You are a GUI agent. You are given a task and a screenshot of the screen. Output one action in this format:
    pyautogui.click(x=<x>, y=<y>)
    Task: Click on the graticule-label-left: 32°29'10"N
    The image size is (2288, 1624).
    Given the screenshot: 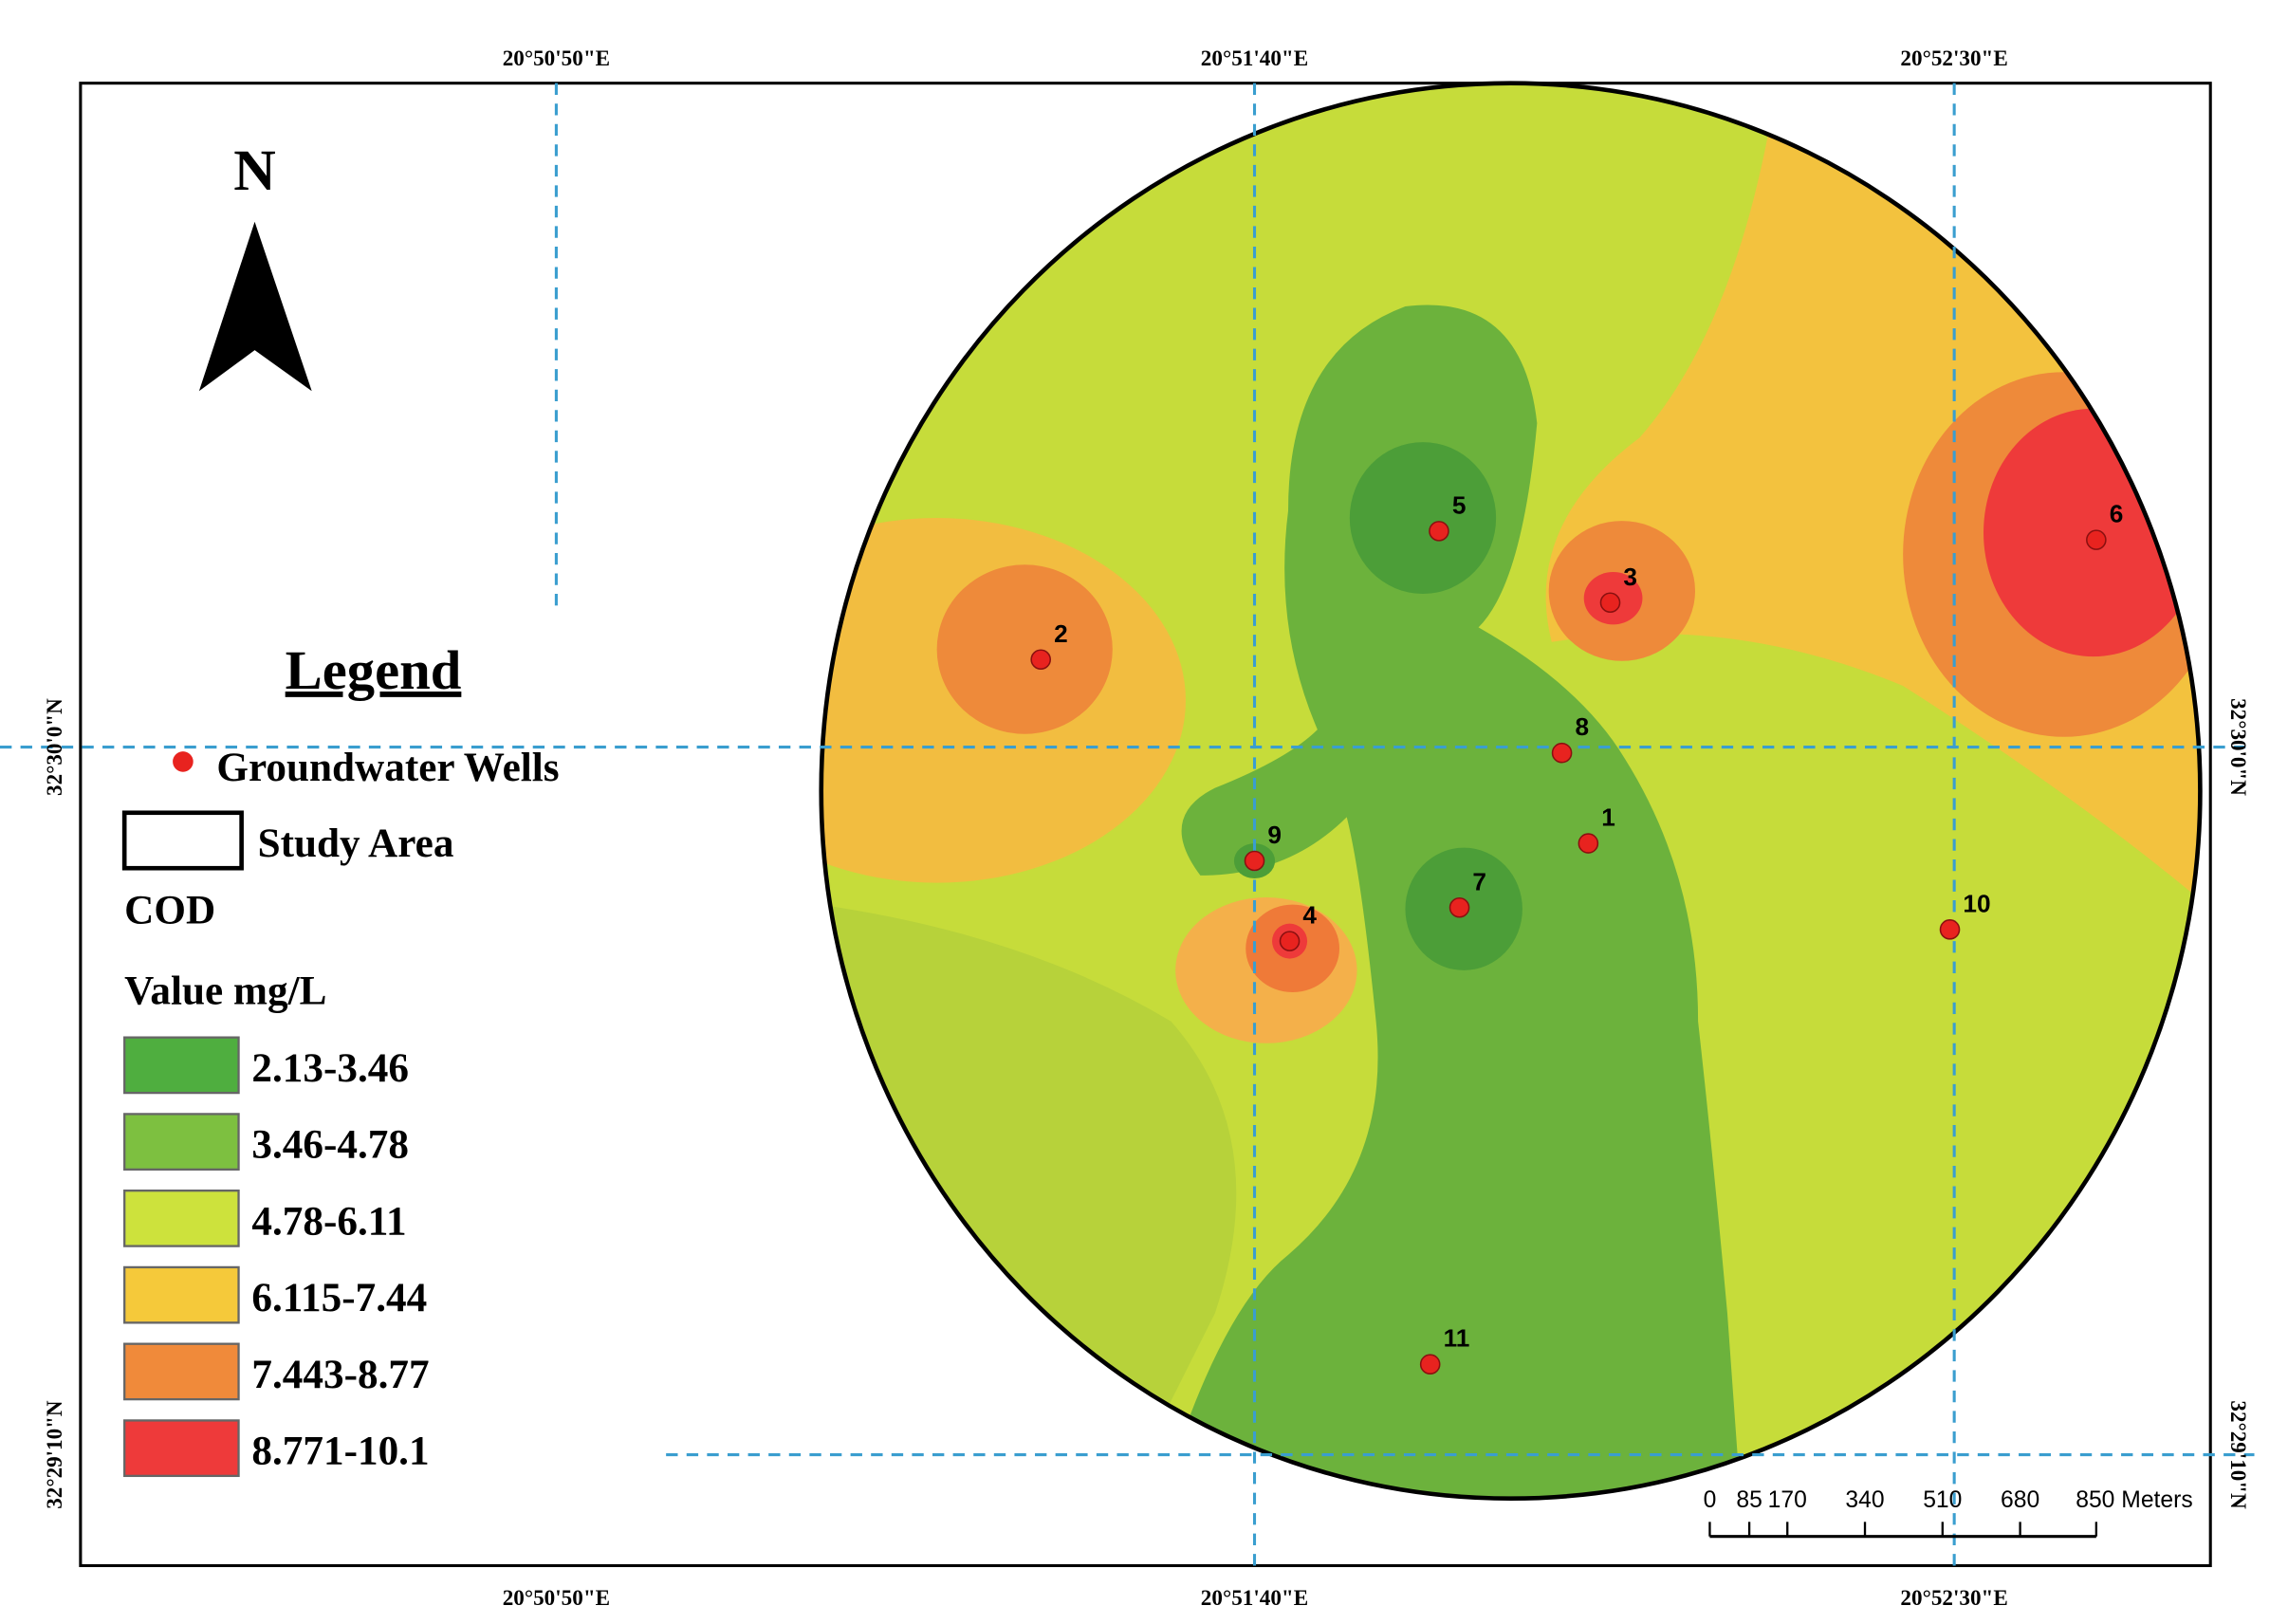 What is the action you would take?
    pyautogui.click(x=54, y=1454)
    